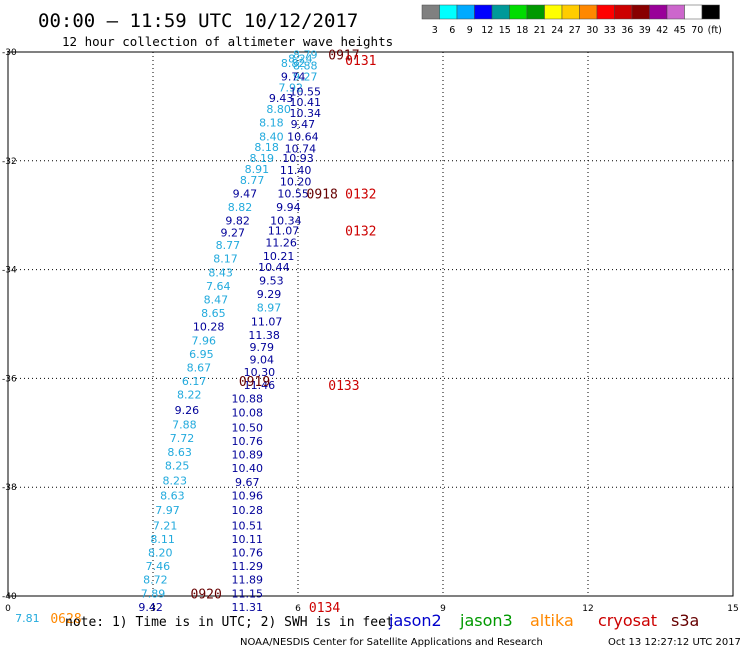  Describe the element at coordinates (697, 30) in the screenshot. I see `scale-label: 70` at that location.